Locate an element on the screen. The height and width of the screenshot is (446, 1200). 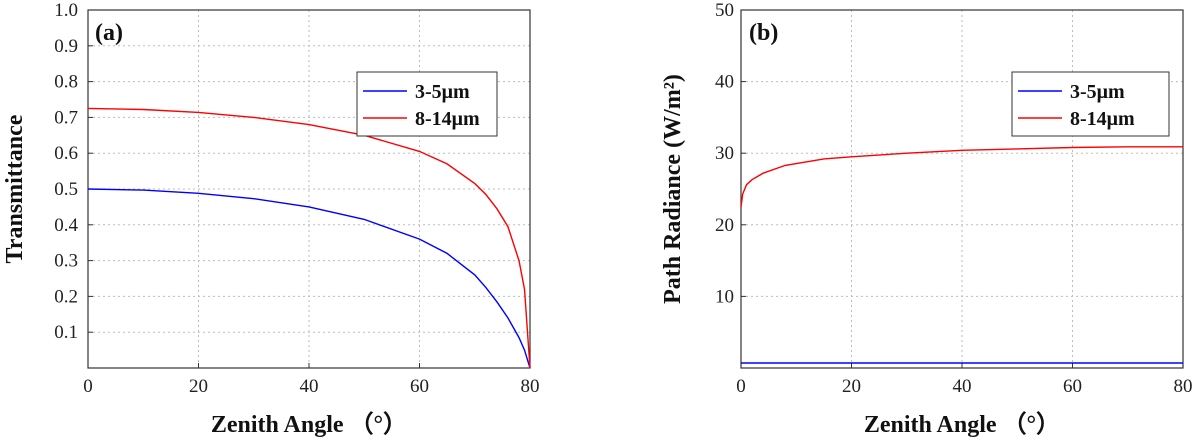
y-tick-label: 0.9 is located at coordinates (66, 46).